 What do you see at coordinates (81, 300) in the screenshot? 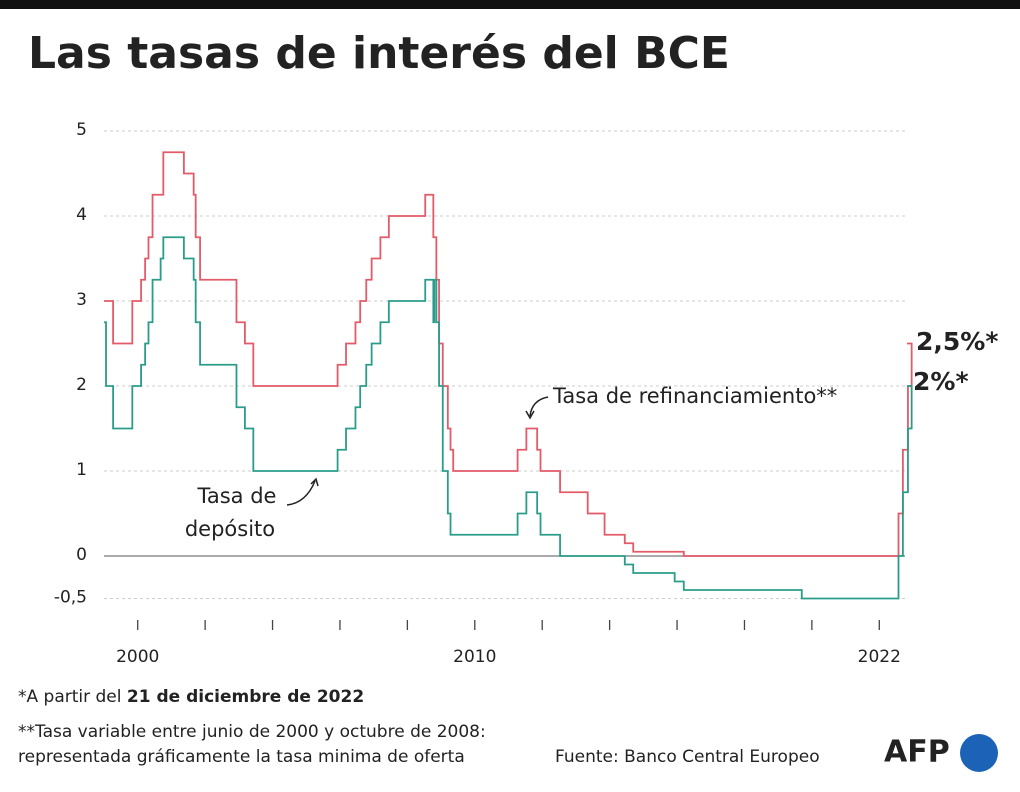
I see `y-tick-label: 3` at bounding box center [81, 300].